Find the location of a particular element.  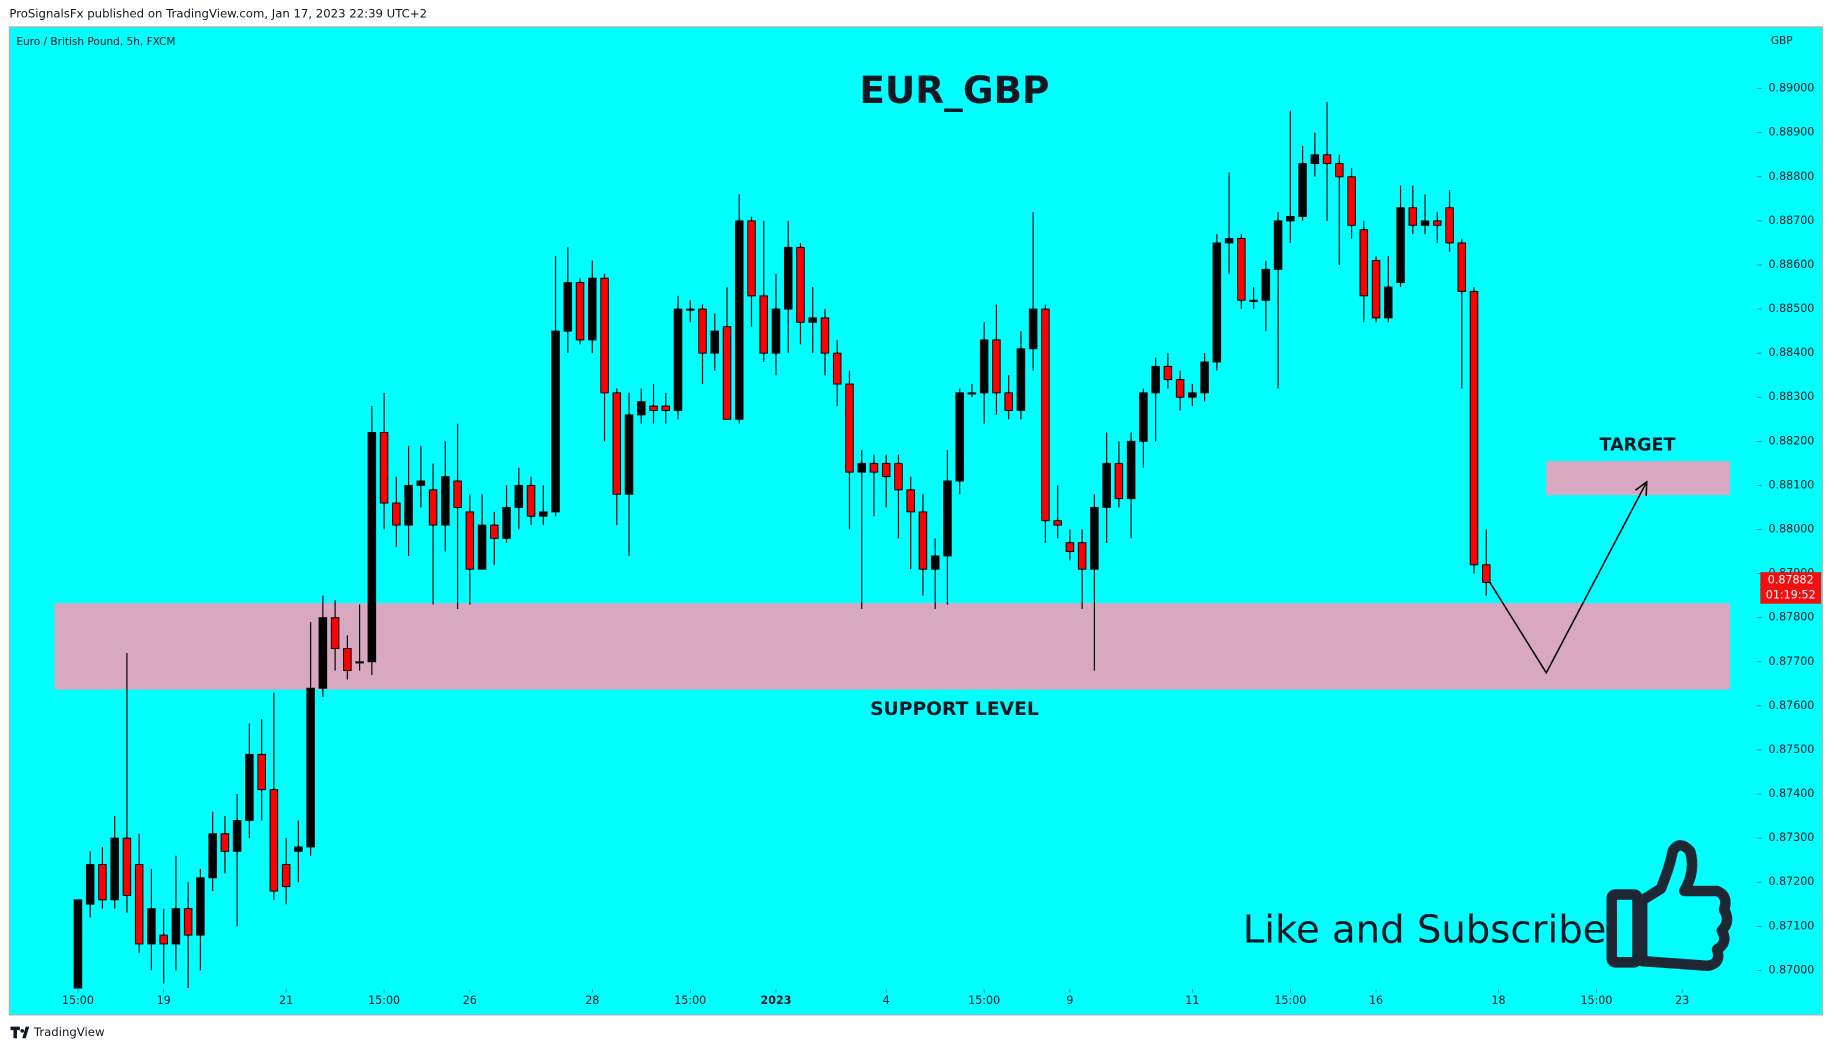

y-tick-label: 0.88600 is located at coordinates (1792, 264).